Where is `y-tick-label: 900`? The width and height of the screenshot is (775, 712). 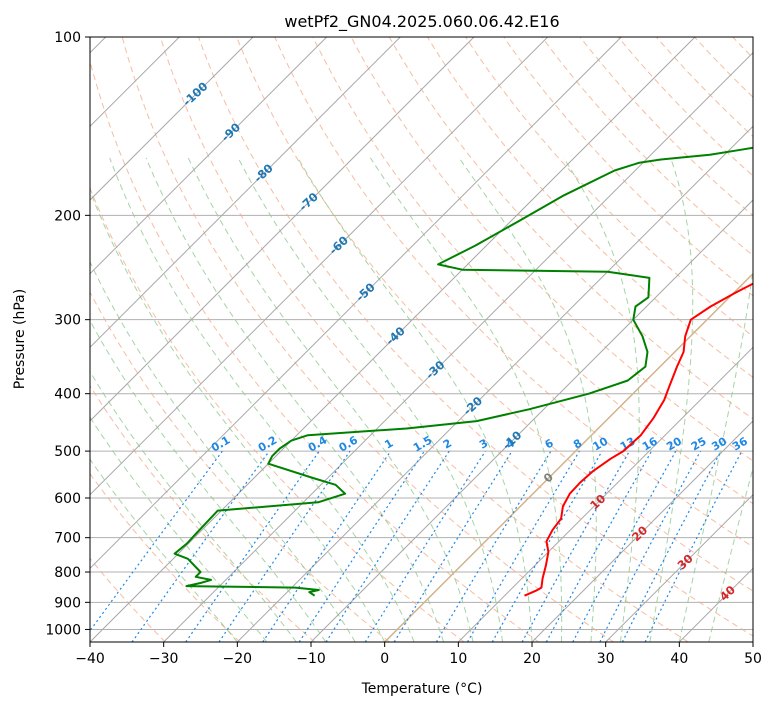
y-tick-label: 900 is located at coordinates (67, 603).